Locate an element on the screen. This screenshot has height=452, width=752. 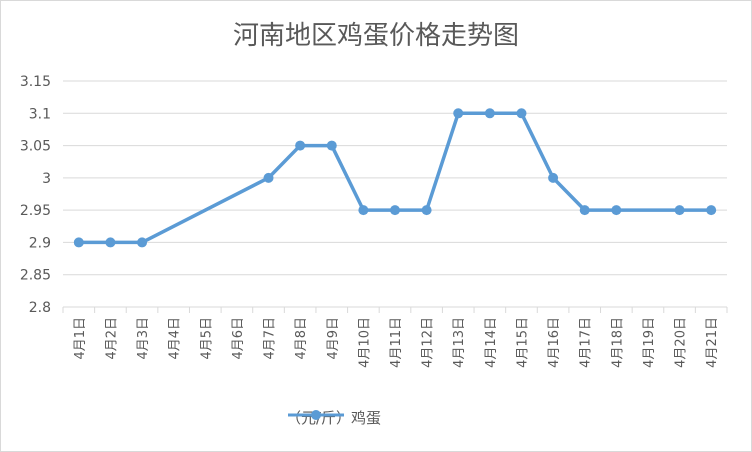
legend: （元/斤）鸡蛋 is located at coordinates (333, 417).